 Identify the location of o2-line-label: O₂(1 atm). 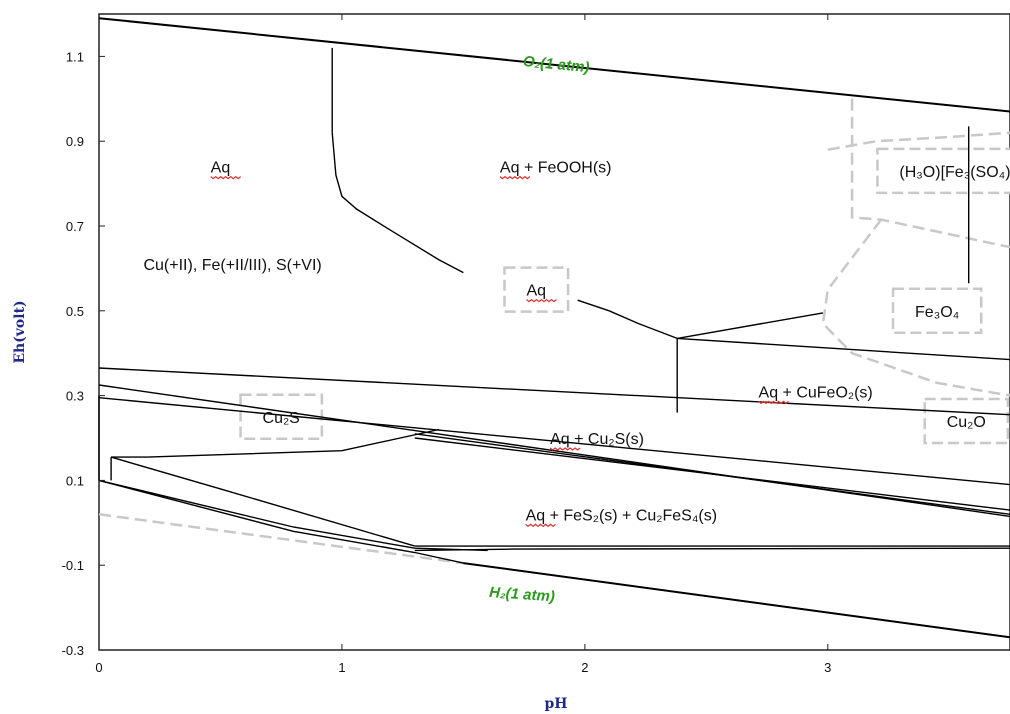
(556, 64).